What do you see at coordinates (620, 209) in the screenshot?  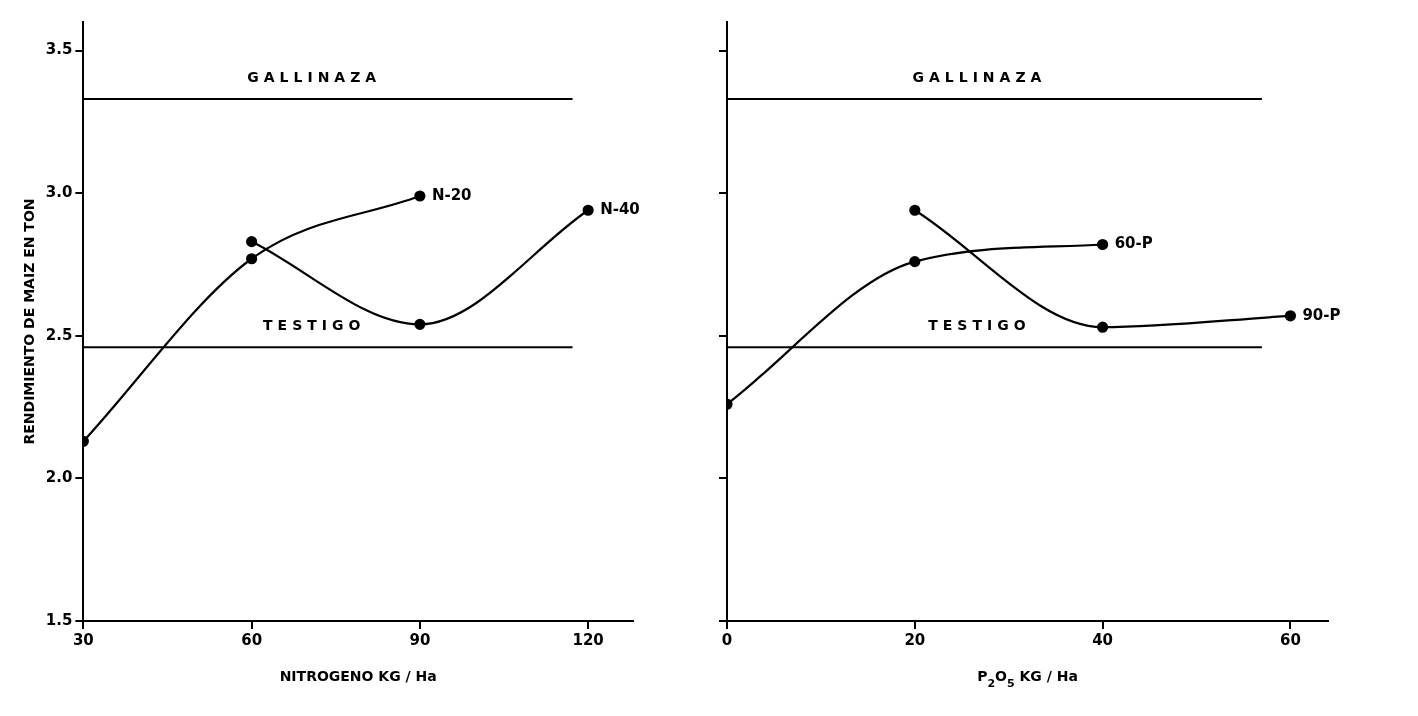 I see `series-label: N-40` at bounding box center [620, 209].